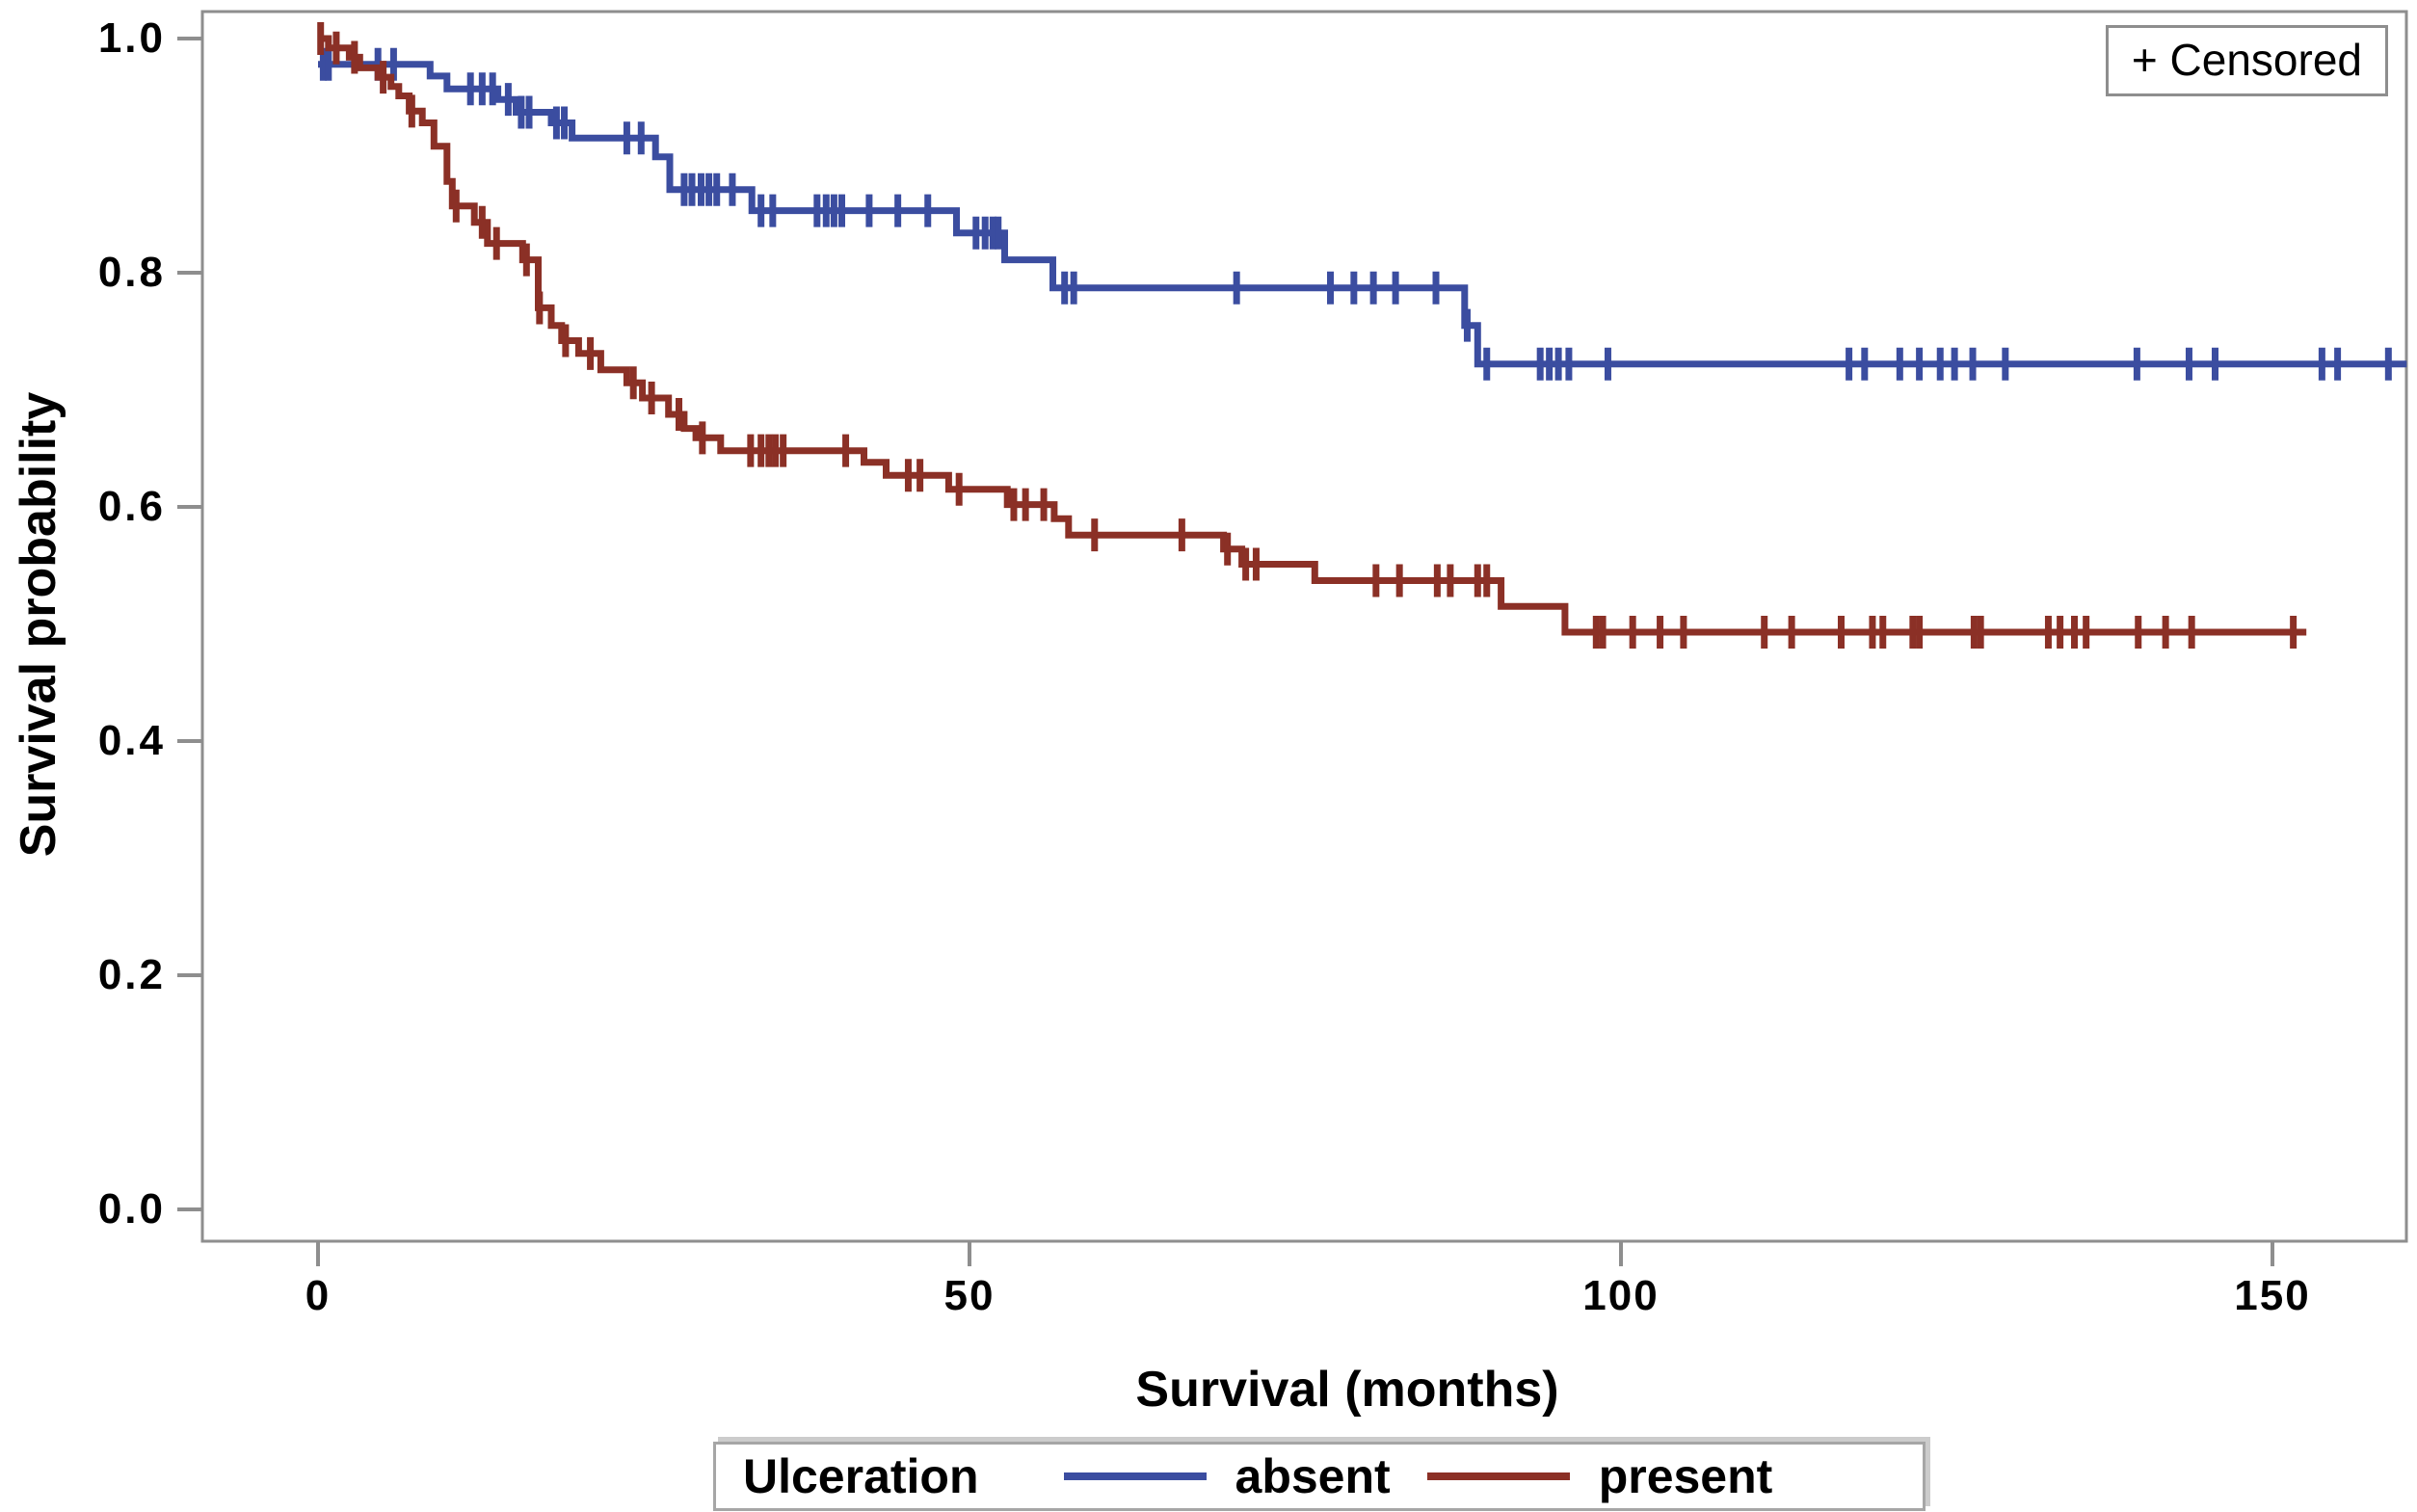 Image resolution: width=2417 pixels, height=1512 pixels. What do you see at coordinates (131, 975) in the screenshot?
I see `y-tick-label: 0.2` at bounding box center [131, 975].